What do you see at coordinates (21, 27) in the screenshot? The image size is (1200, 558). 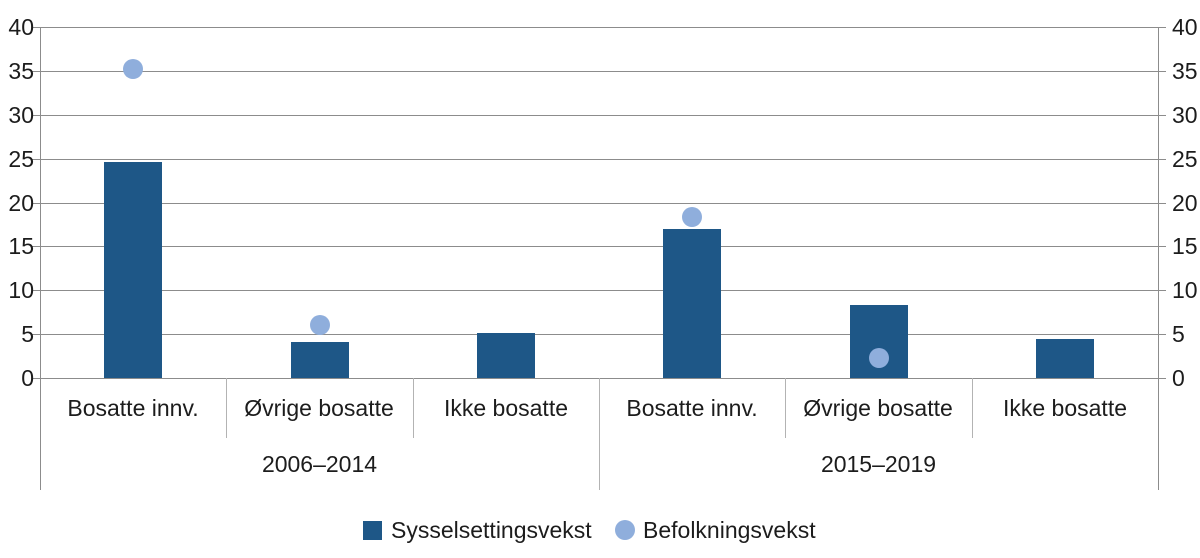 I see `y-axis-label-left: 40` at bounding box center [21, 27].